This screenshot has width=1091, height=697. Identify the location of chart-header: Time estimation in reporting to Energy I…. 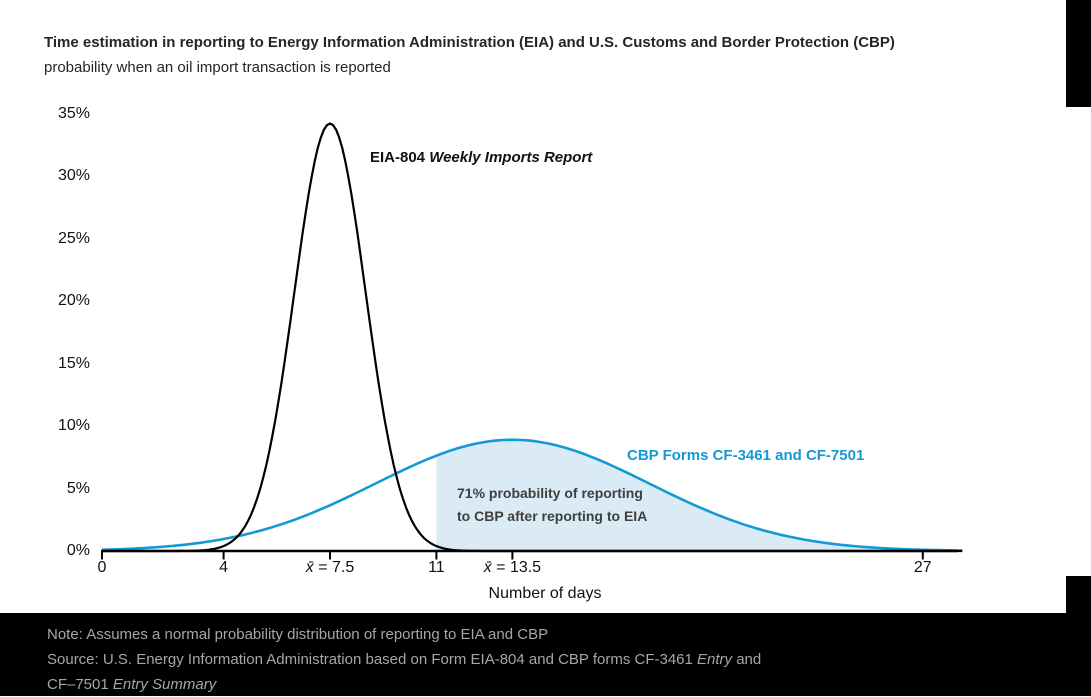
(544, 55).